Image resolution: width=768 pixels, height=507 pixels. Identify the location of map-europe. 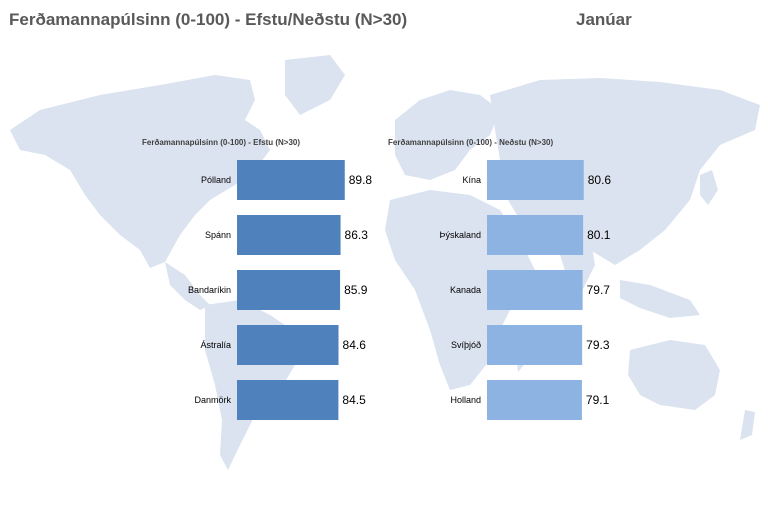
(447, 135).